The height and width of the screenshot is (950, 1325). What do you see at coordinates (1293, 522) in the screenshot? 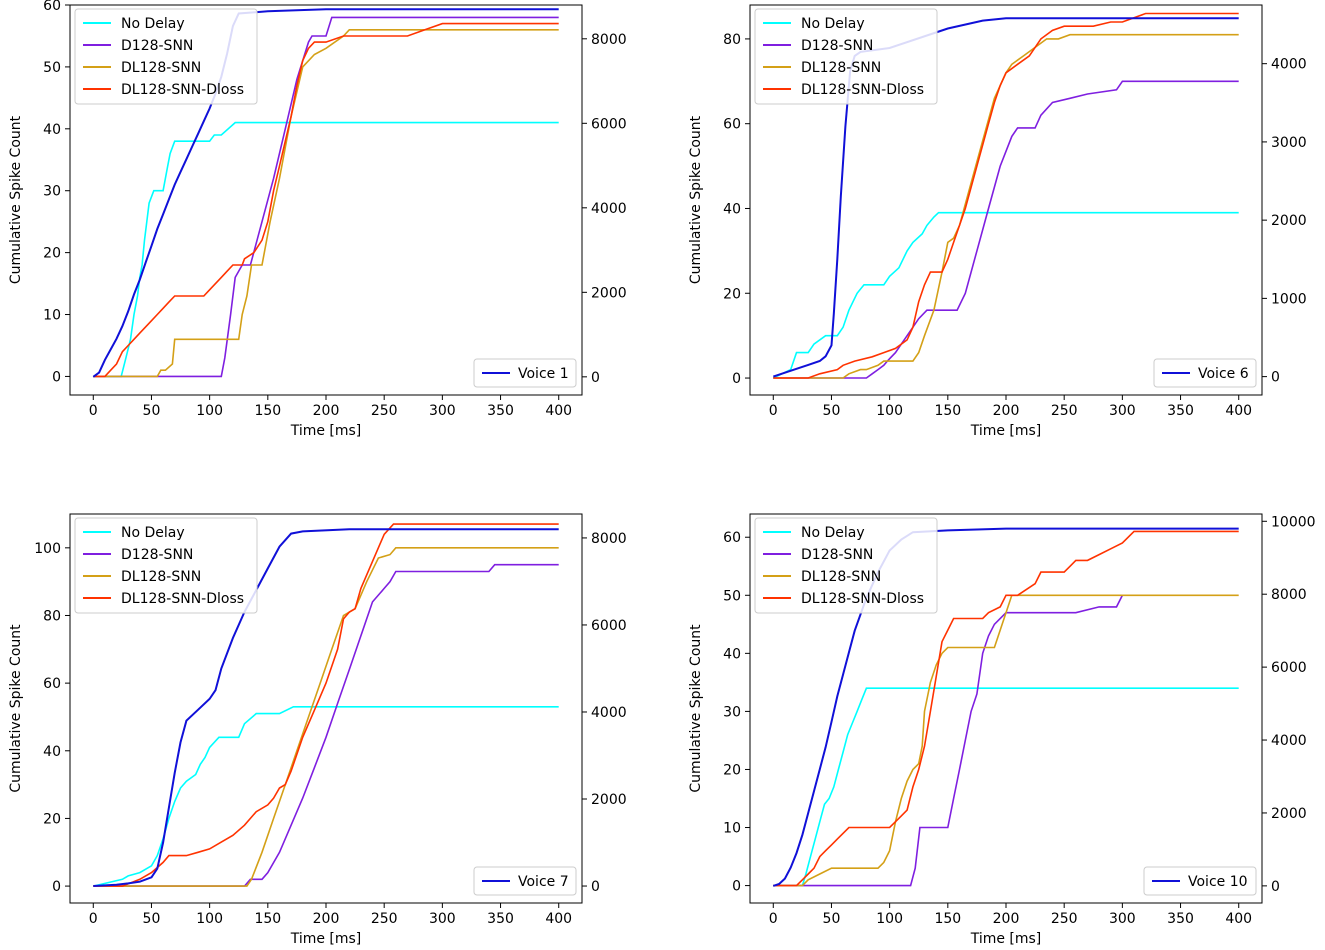
I see `y2-tick-label: 10000` at bounding box center [1293, 522].